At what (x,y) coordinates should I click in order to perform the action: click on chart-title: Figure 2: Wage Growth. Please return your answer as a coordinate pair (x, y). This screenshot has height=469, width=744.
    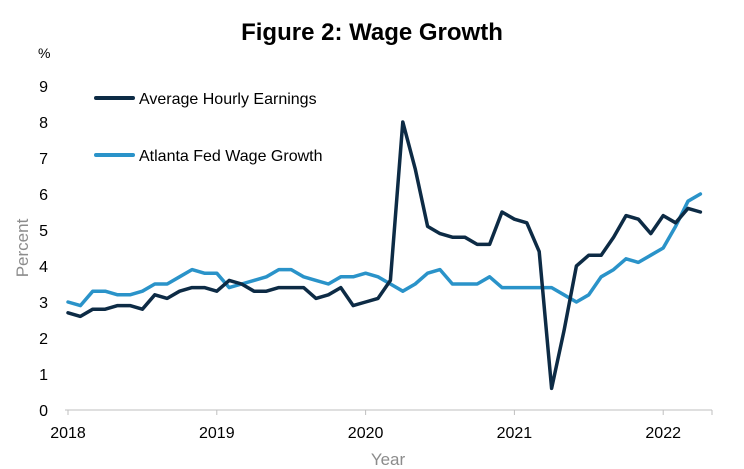
    Looking at the image, I should click on (372, 32).